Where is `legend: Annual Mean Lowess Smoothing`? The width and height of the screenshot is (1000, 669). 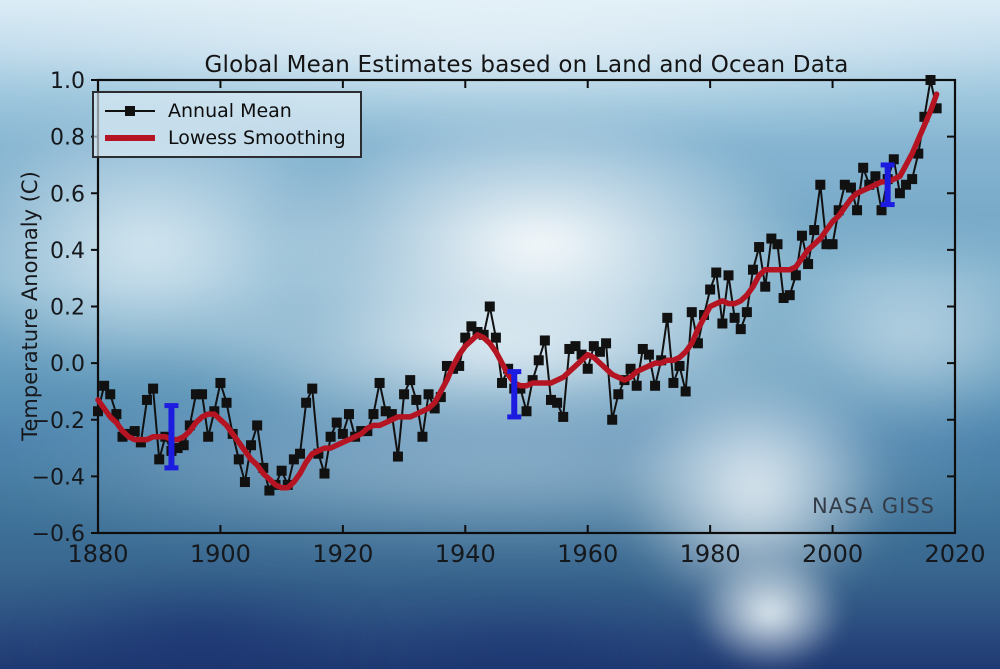 legend: Annual Mean Lowess Smoothing is located at coordinates (227, 124).